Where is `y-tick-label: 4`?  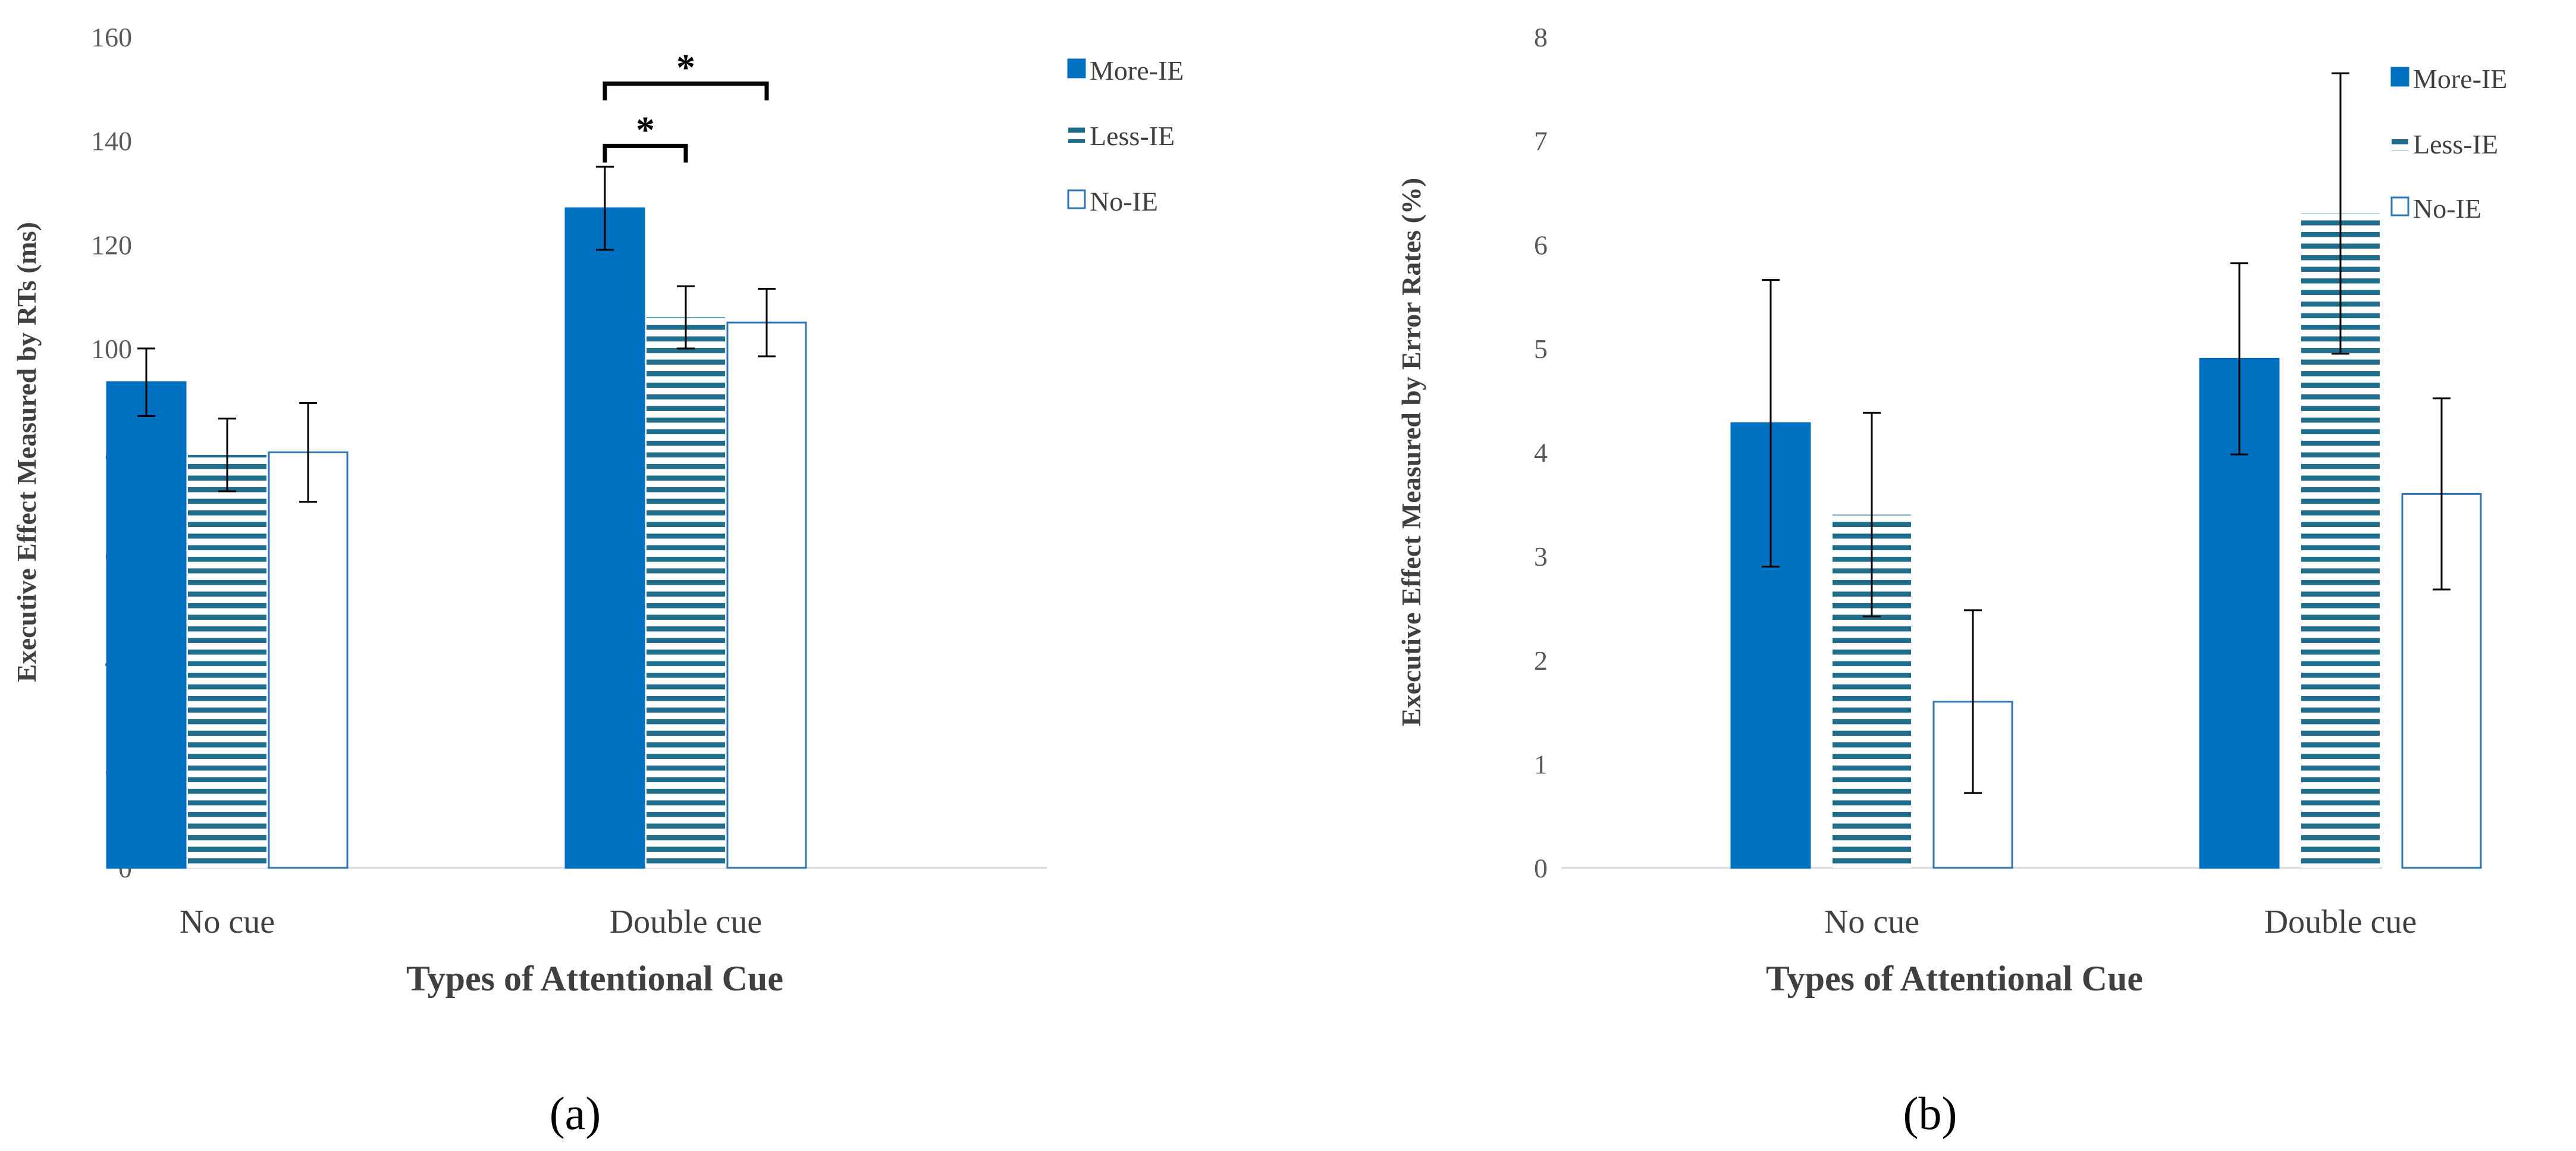 y-tick-label: 4 is located at coordinates (1541, 453).